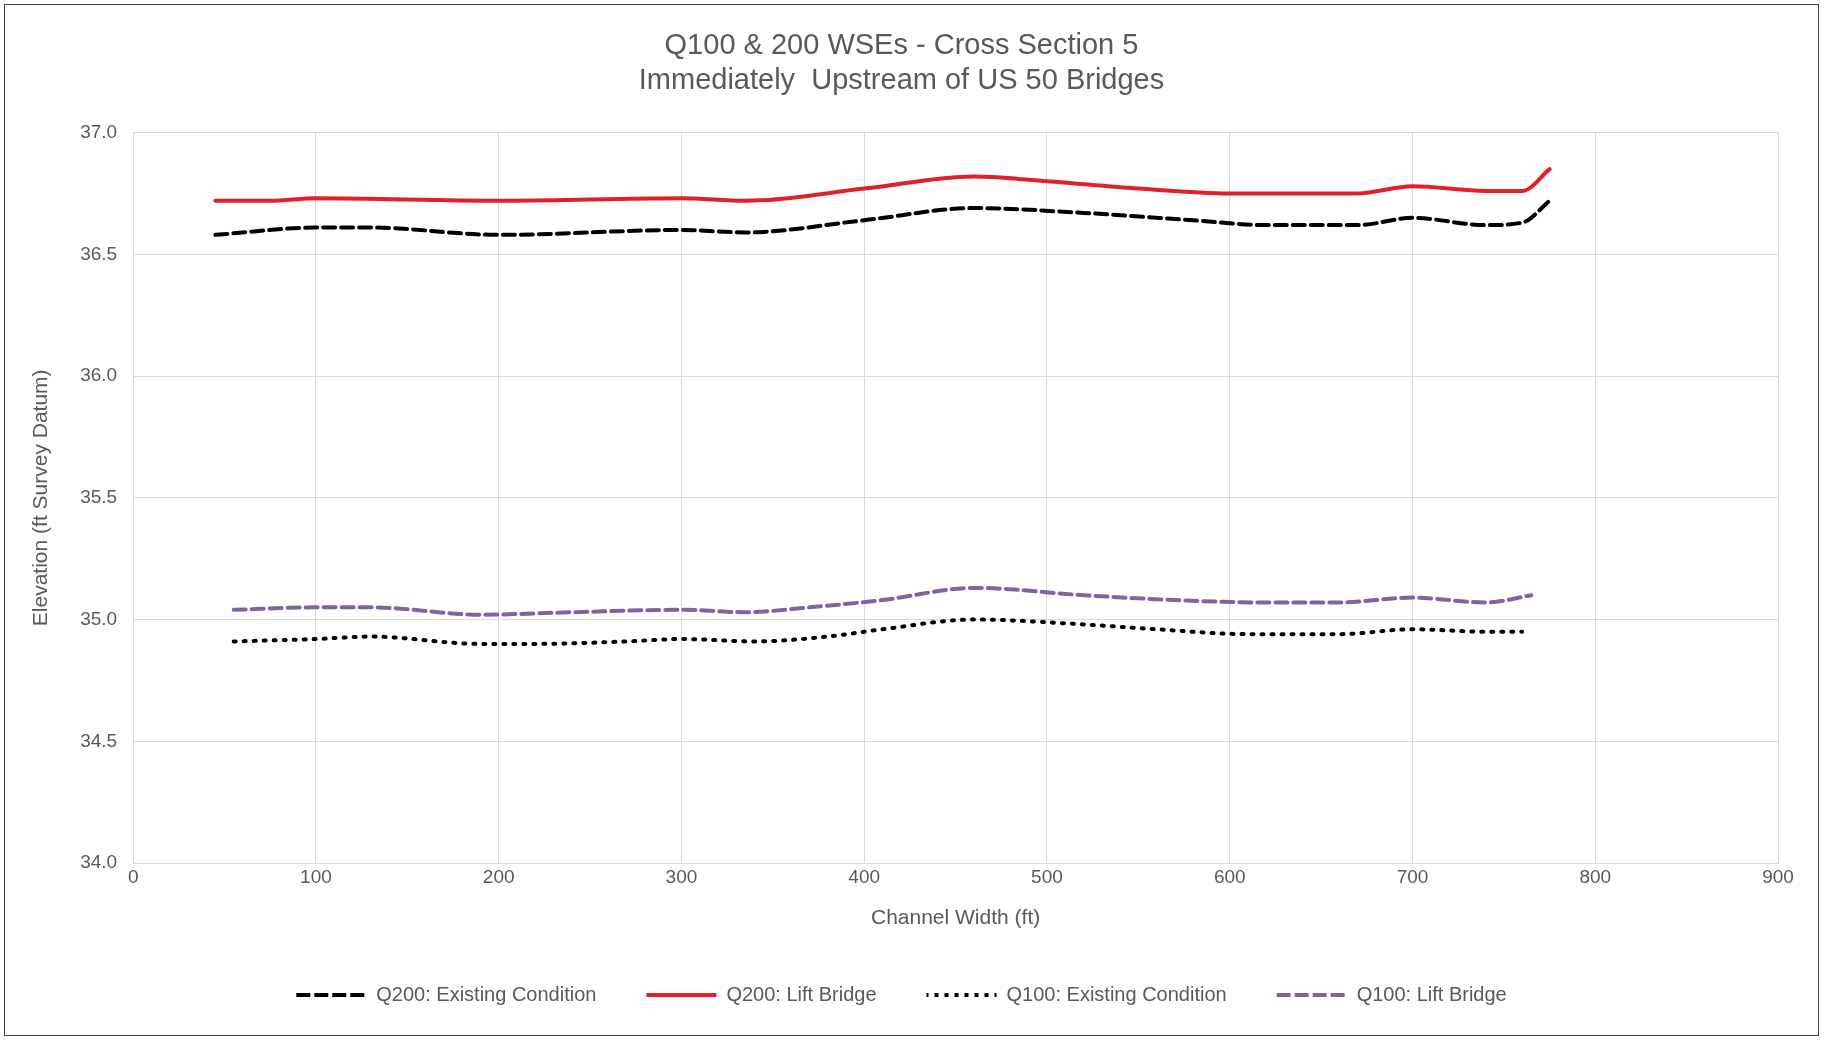 The image size is (1825, 1042). Describe the element at coordinates (1595, 876) in the screenshot. I see `x-tick-label: 800` at that location.